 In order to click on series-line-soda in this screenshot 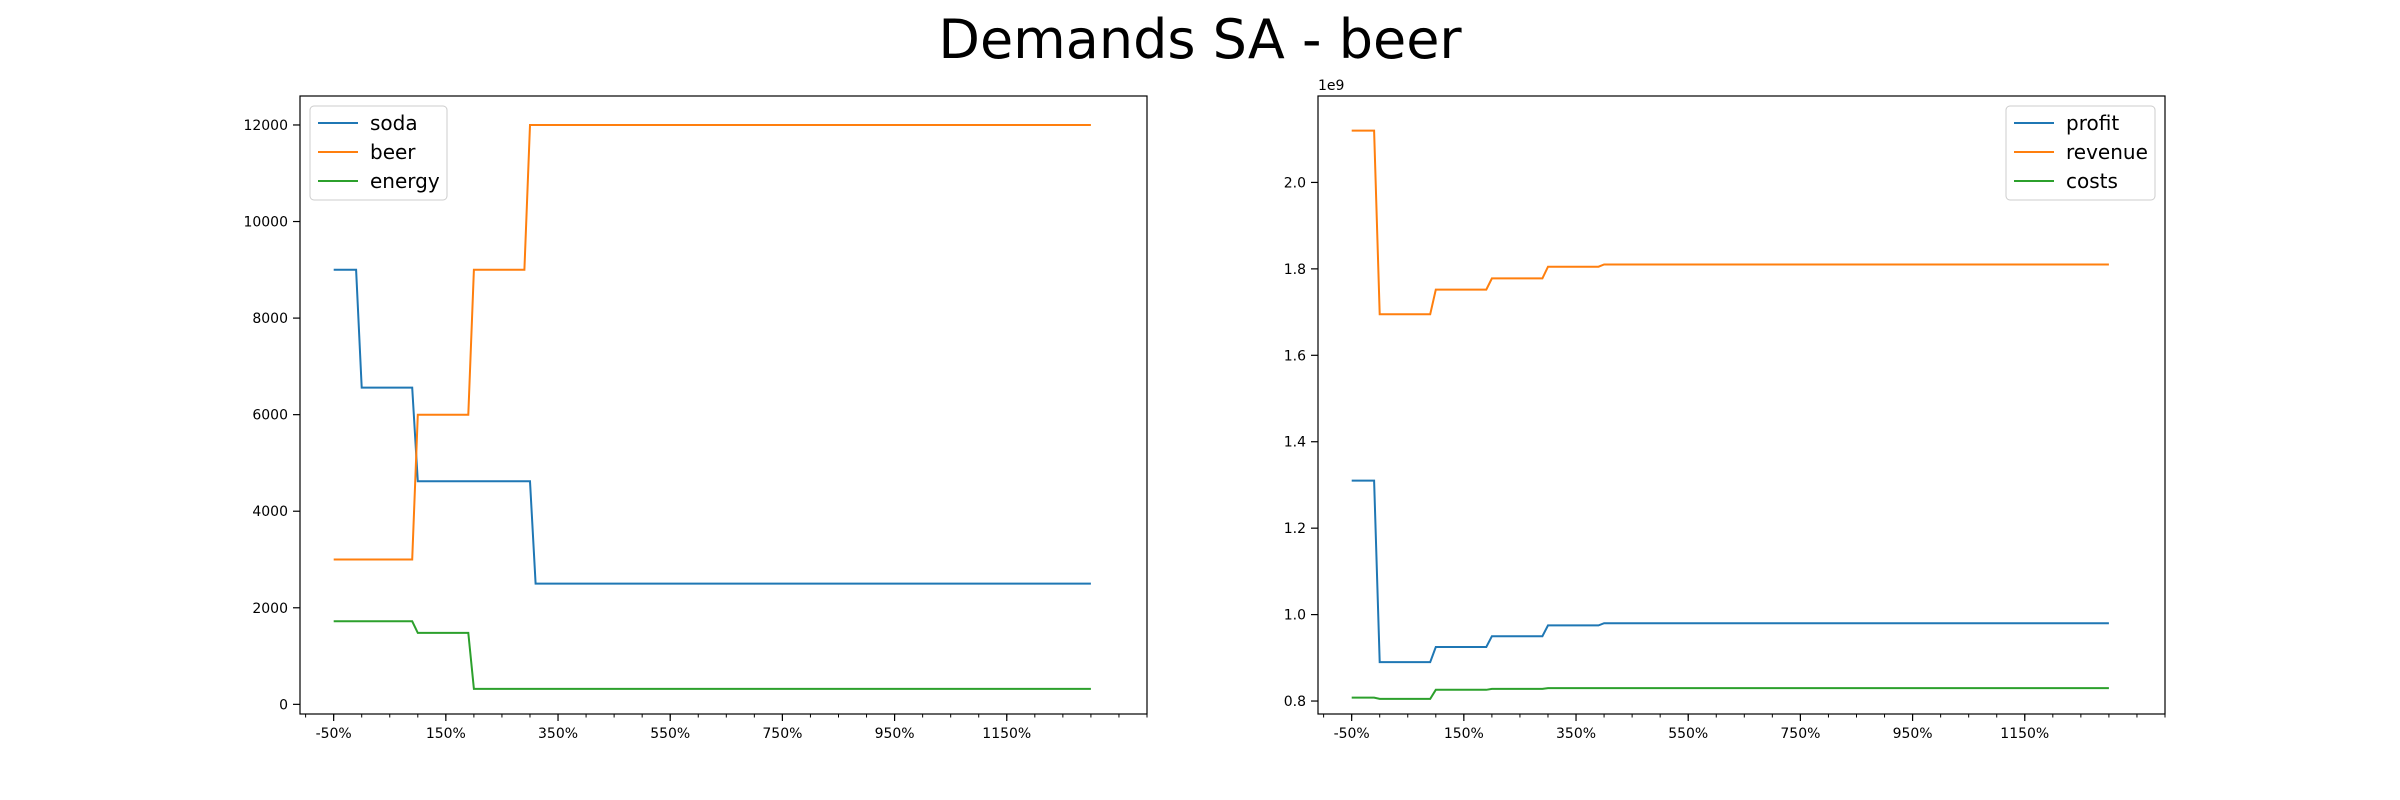, I will do `click(712, 426)`.